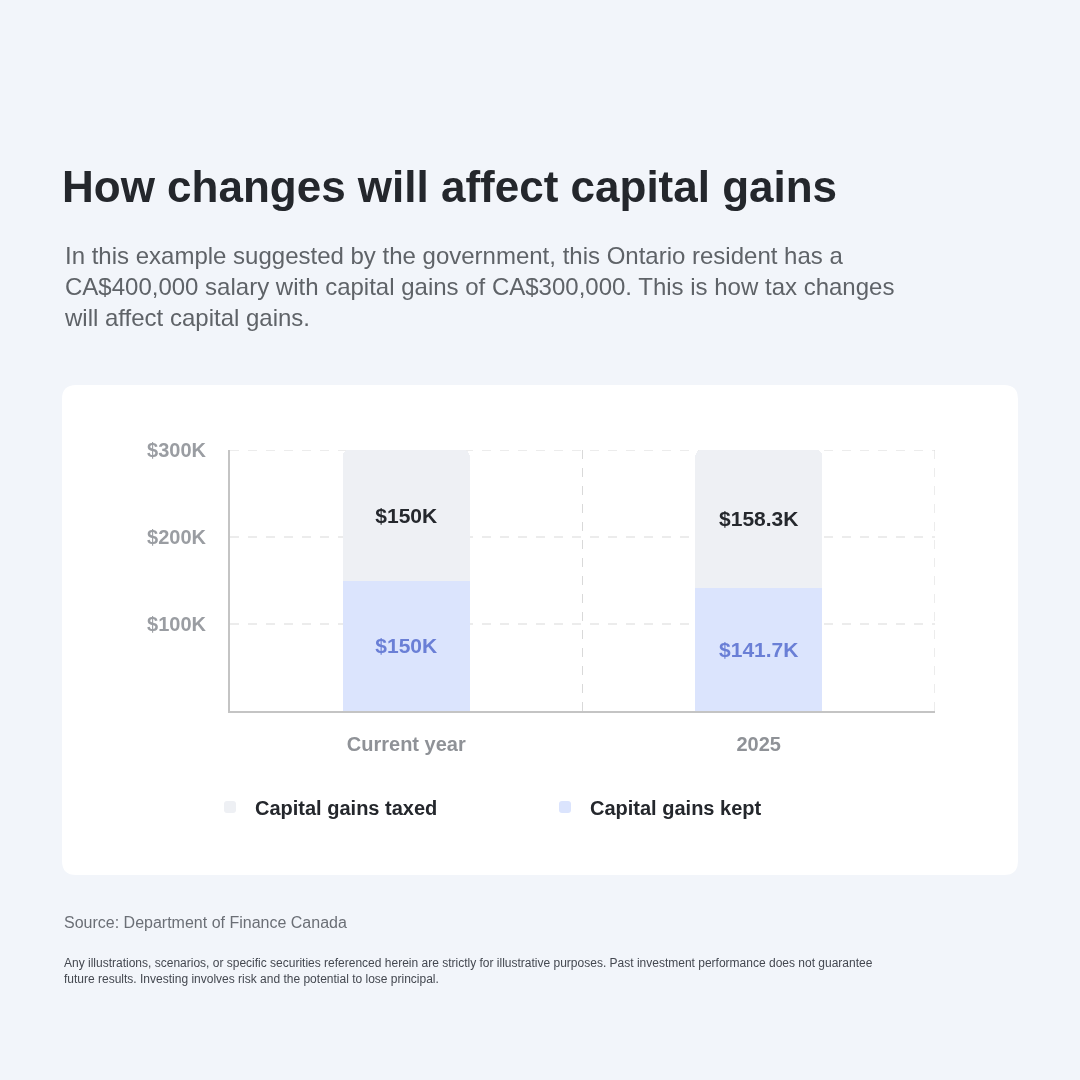 The height and width of the screenshot is (1080, 1080). What do you see at coordinates (676, 807) in the screenshot?
I see `legend-label: Capital gains kept` at bounding box center [676, 807].